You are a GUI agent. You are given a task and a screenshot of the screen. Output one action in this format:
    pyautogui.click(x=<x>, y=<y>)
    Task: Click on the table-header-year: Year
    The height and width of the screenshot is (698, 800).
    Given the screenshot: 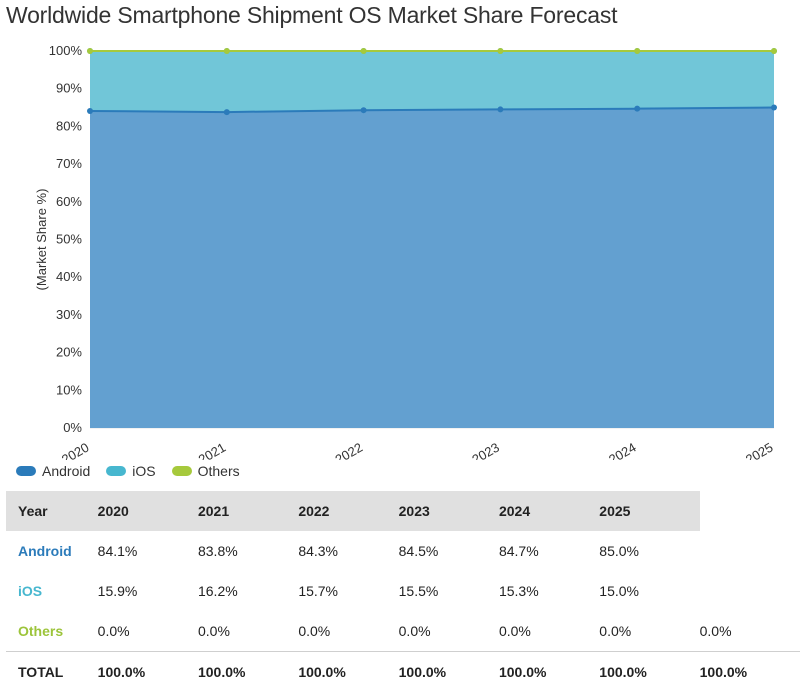 What is the action you would take?
    pyautogui.click(x=52, y=511)
    